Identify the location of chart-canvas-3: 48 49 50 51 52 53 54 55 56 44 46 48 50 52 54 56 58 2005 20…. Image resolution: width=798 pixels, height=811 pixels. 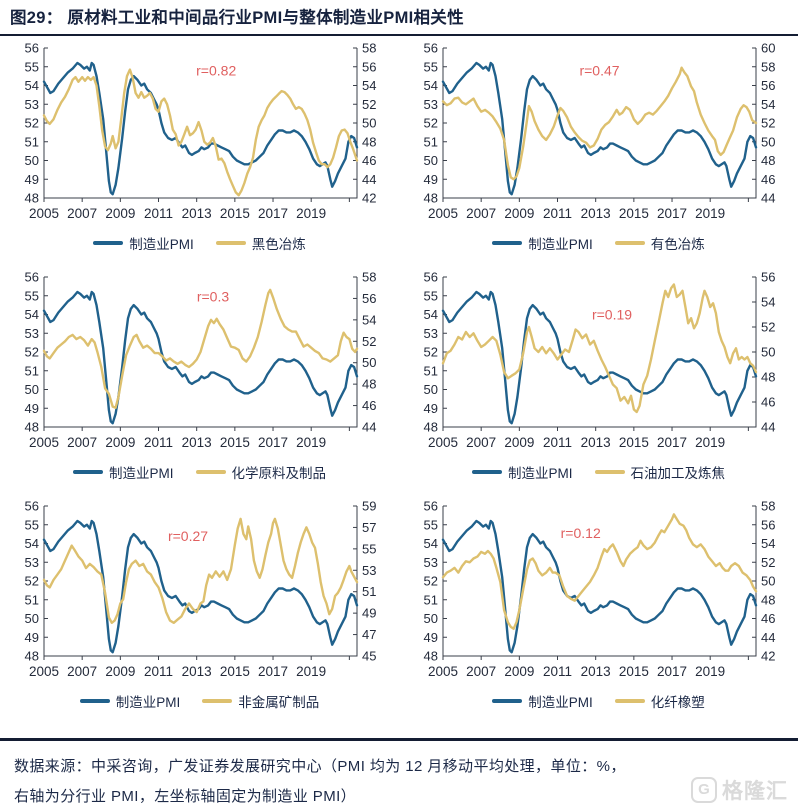
(200, 360).